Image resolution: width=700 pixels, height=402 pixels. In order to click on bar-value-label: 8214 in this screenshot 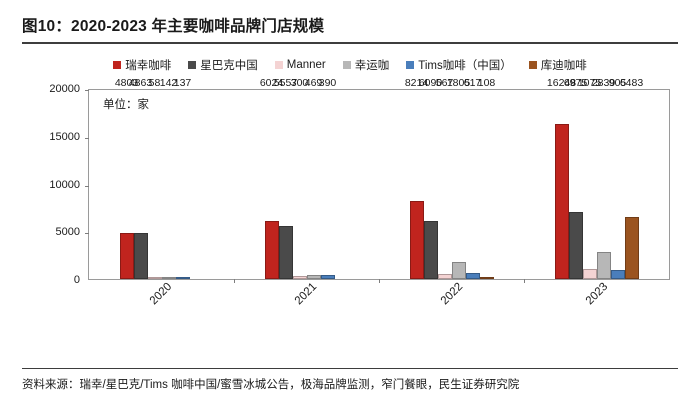, I will do `click(416, 82)`.